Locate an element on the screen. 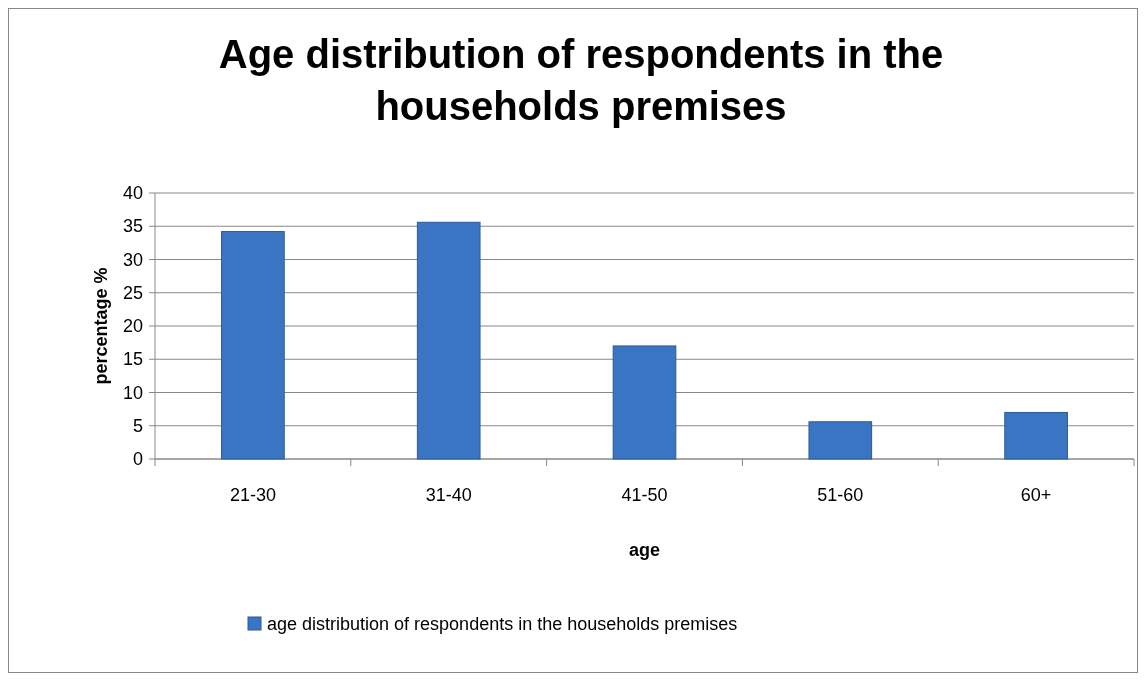  x-tick-label: 31-40 is located at coordinates (448, 495).